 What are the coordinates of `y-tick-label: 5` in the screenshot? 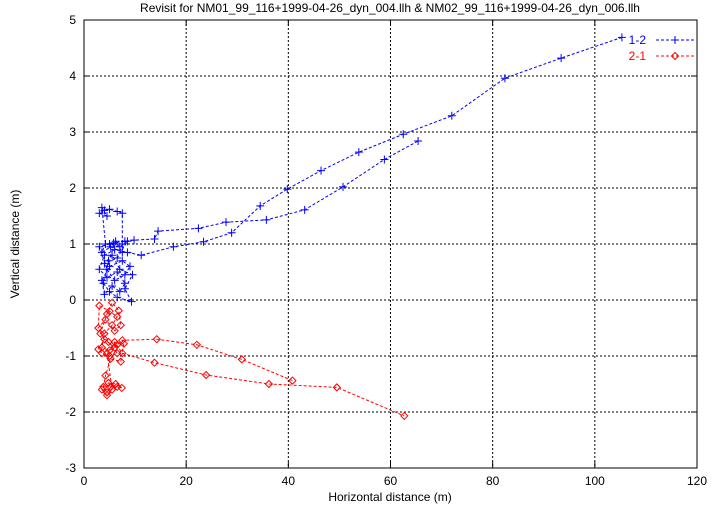 It's located at (72, 20).